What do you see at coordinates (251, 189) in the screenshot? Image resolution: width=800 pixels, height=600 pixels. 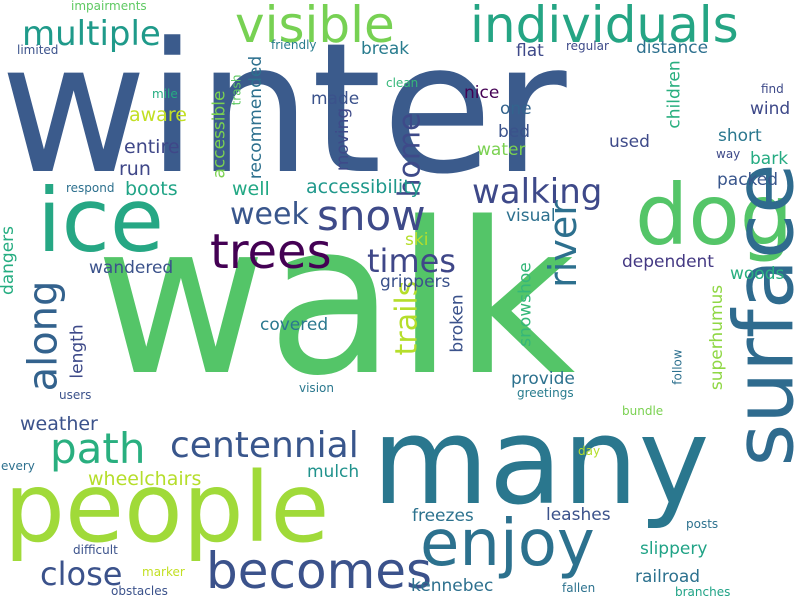 I see `word-well: well` at bounding box center [251, 189].